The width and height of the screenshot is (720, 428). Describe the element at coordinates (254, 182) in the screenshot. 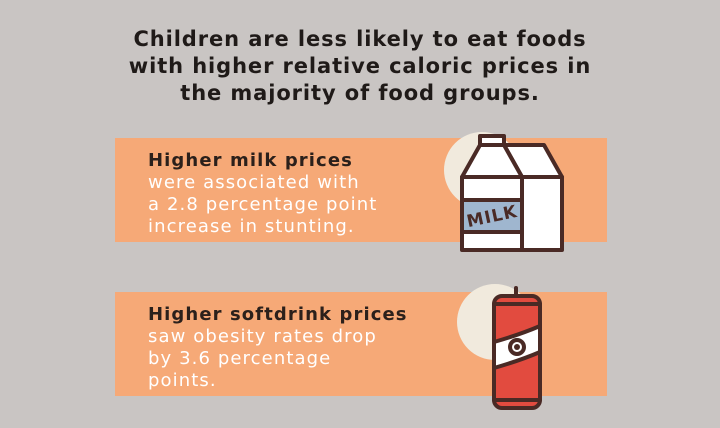

I see `milk-card-body-line: were associated with` at that location.